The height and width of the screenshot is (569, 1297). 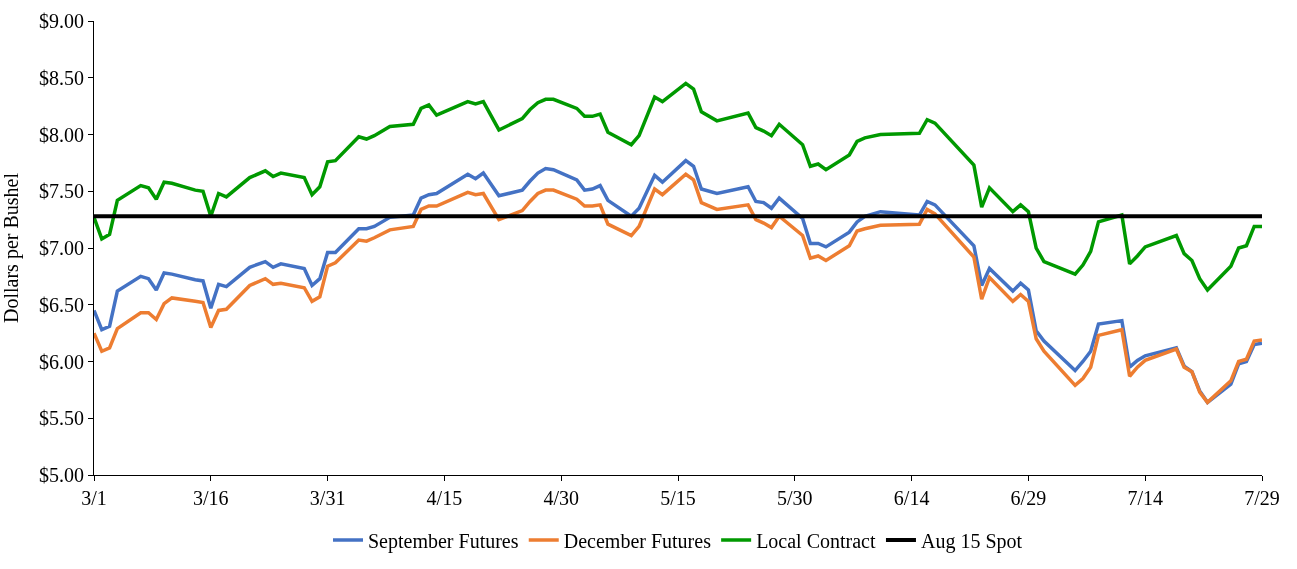 I want to click on legend-label: Aug 15 Spot, so click(x=971, y=541).